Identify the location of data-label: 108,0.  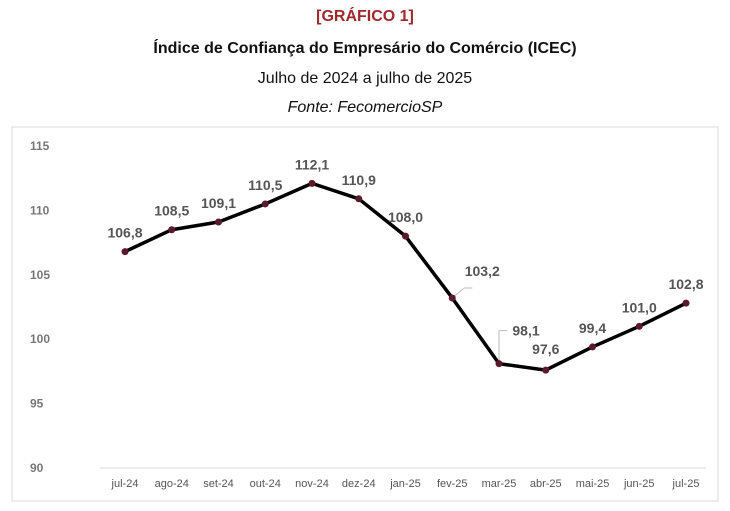
(405, 217).